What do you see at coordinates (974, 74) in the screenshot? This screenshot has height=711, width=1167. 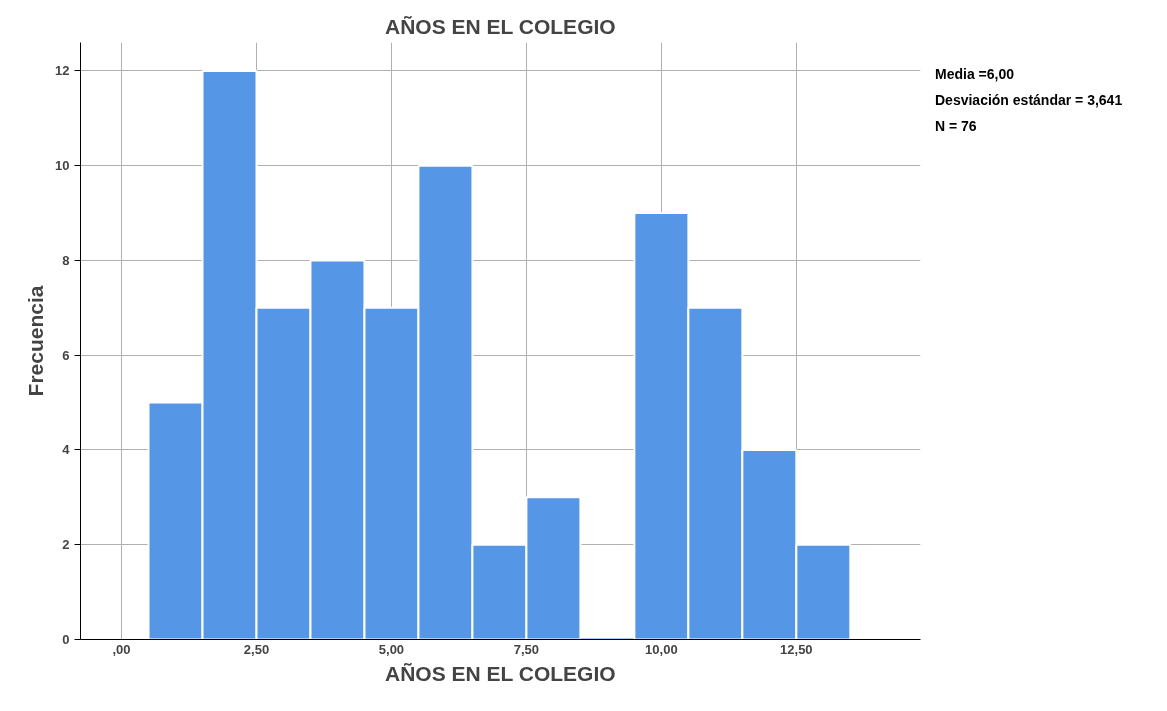 I see `text: Media =6,00` at bounding box center [974, 74].